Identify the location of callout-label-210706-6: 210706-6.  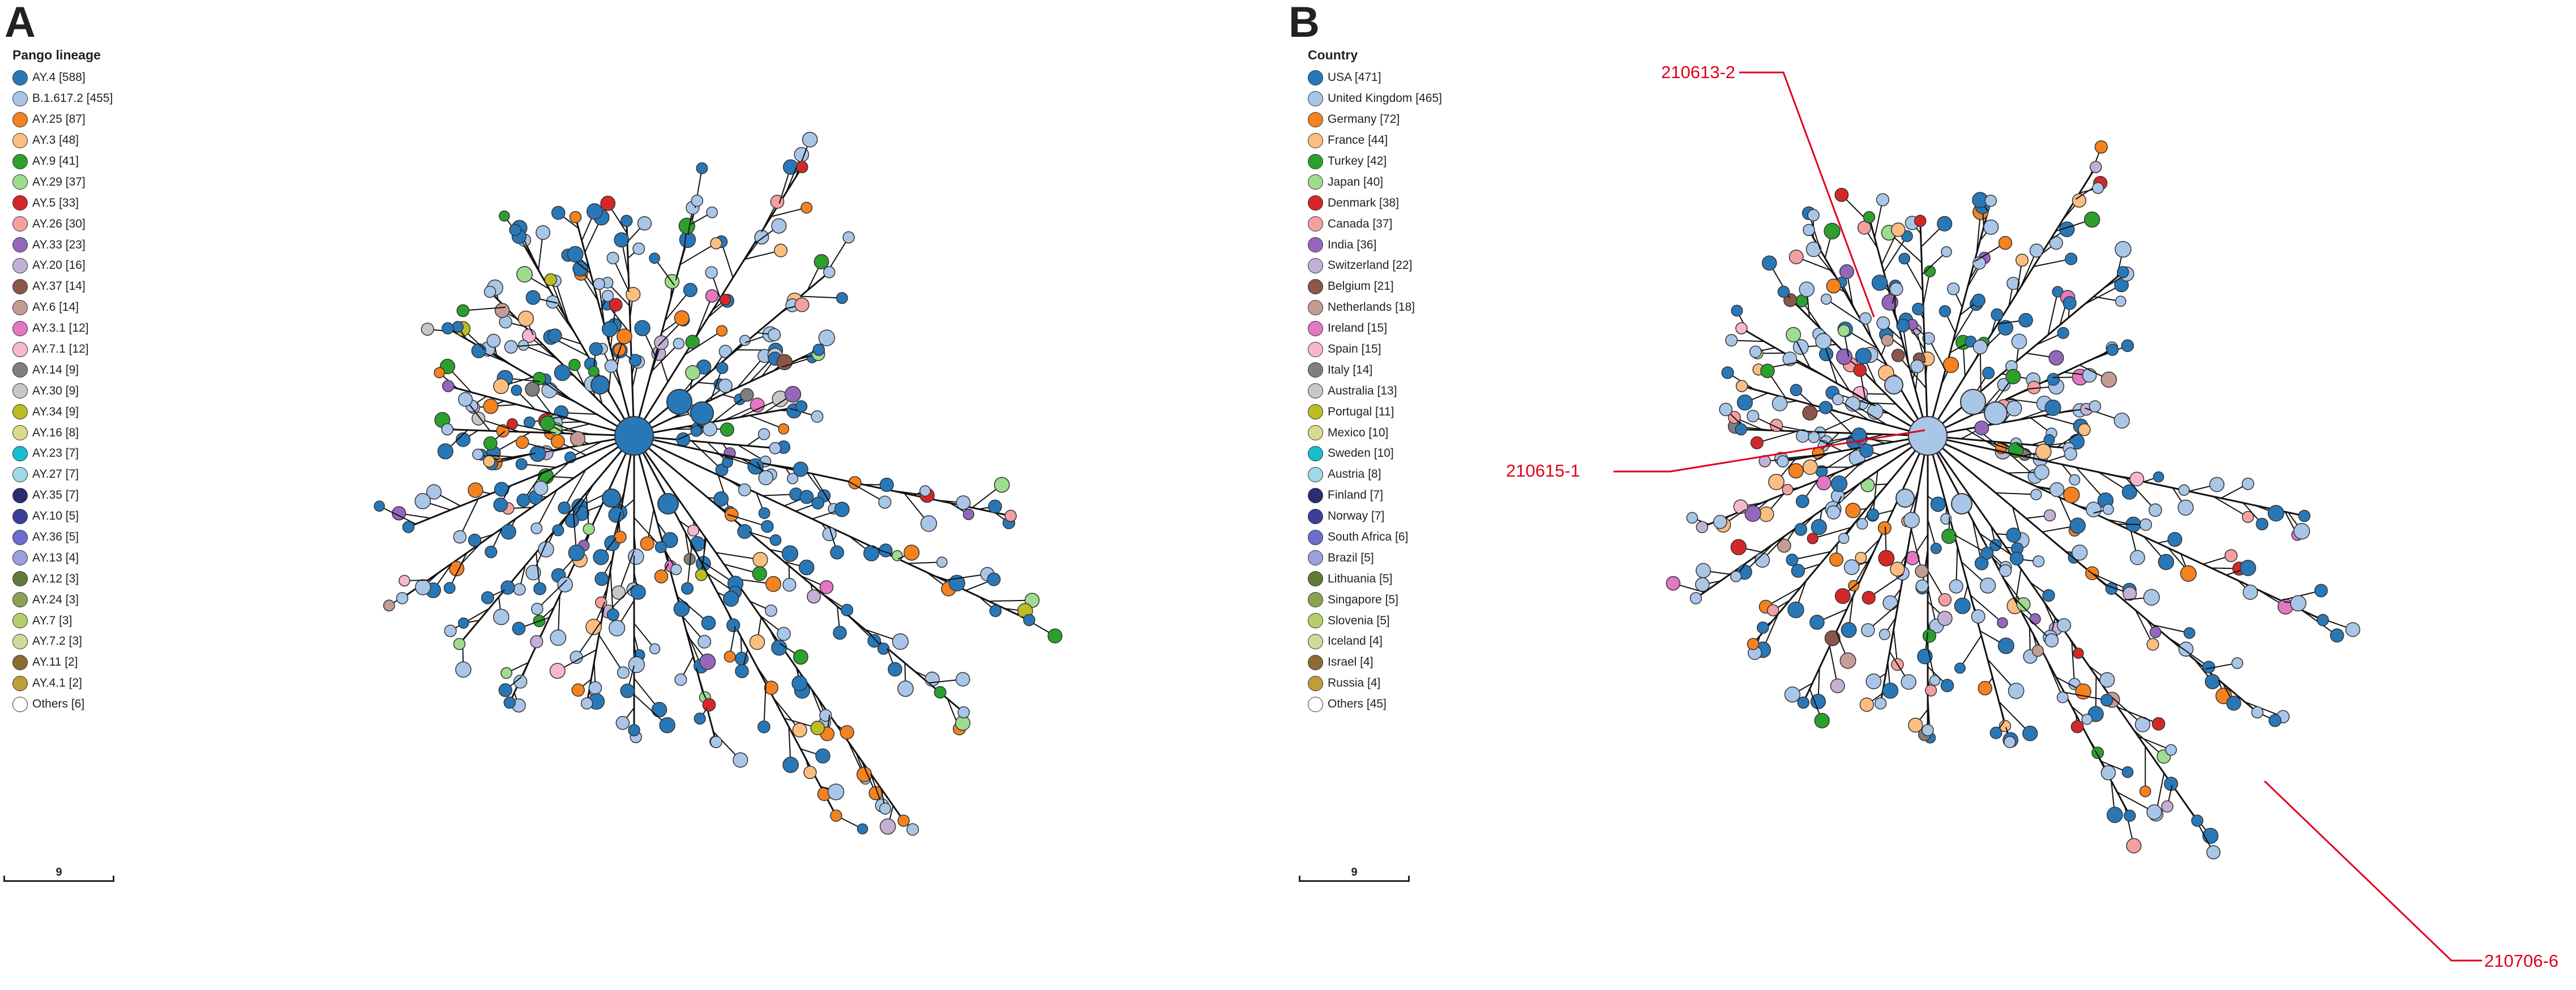
(2521, 961).